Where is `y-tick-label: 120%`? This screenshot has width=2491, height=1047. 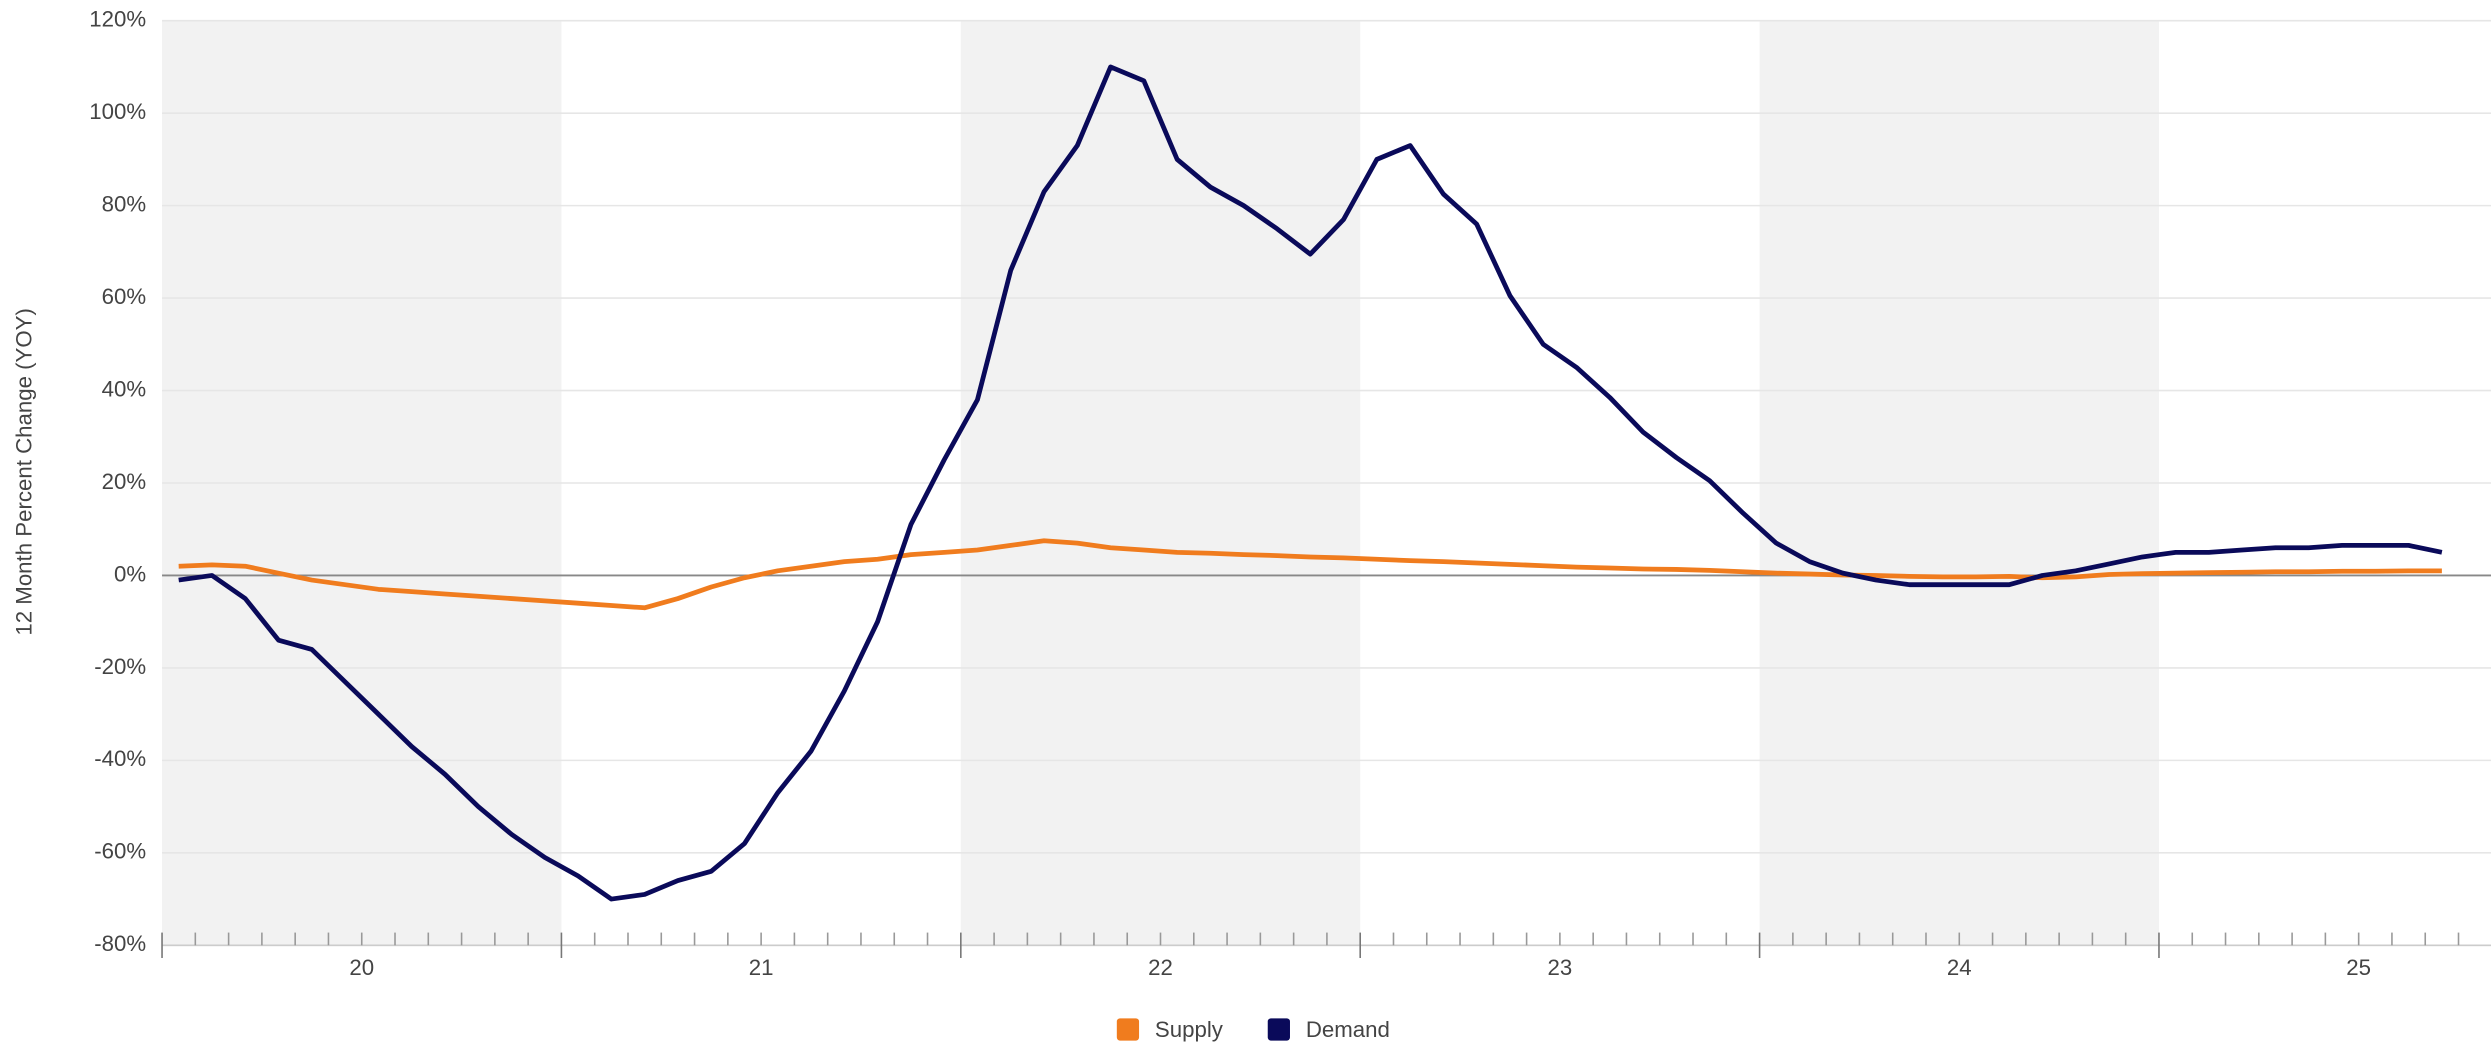
y-tick-label: 120% is located at coordinates (117, 19).